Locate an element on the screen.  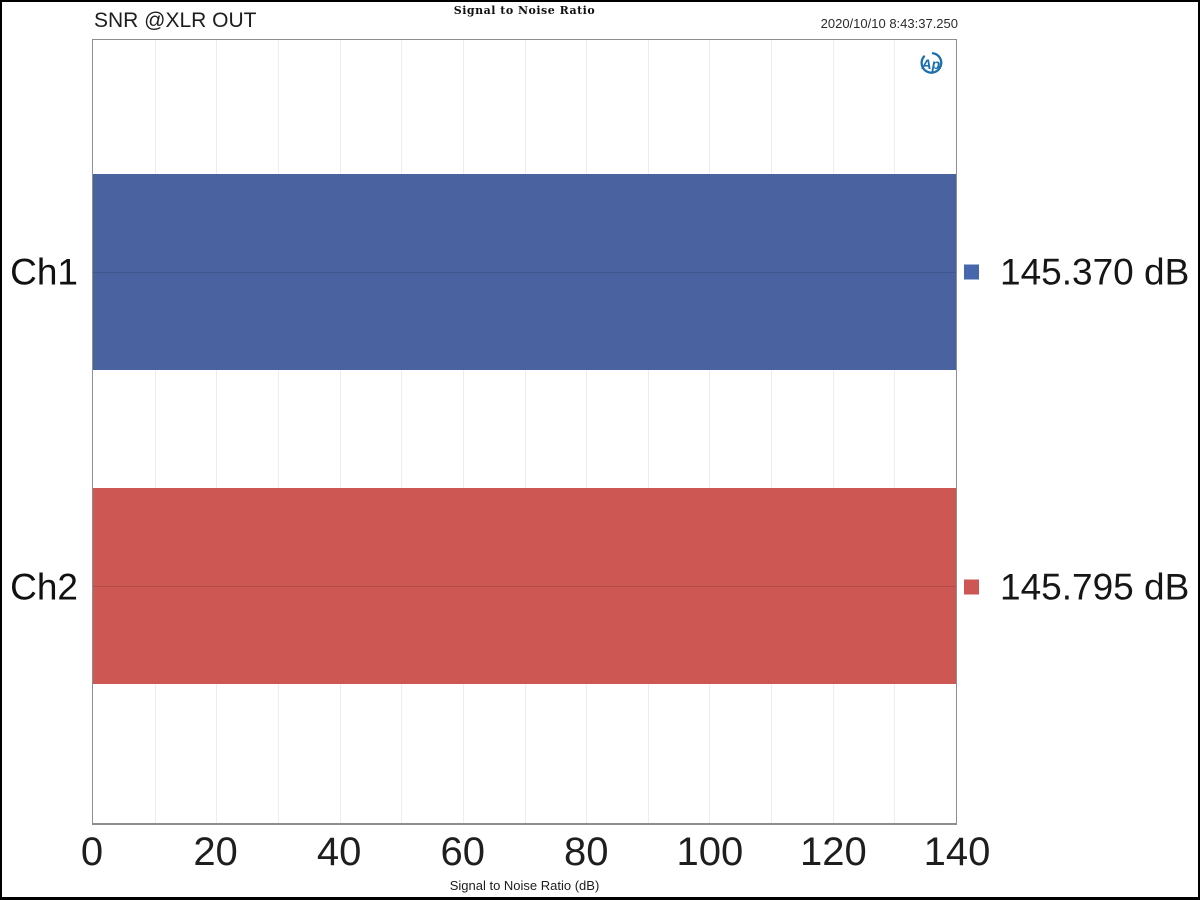
x-tick-label: 60 is located at coordinates (462, 852).